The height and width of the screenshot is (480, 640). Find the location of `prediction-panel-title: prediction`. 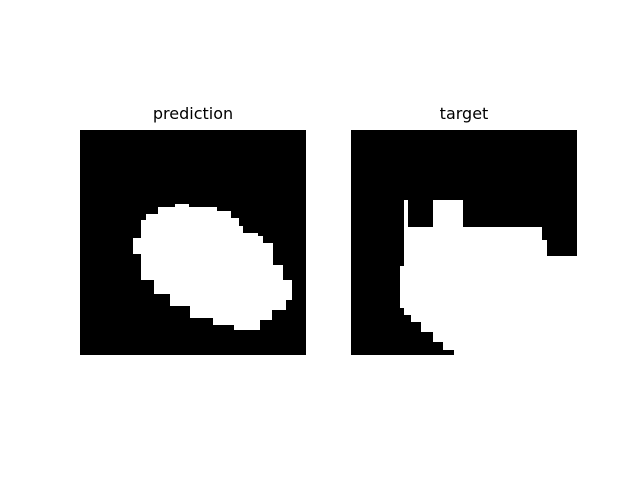

prediction-panel-title: prediction is located at coordinates (193, 113).